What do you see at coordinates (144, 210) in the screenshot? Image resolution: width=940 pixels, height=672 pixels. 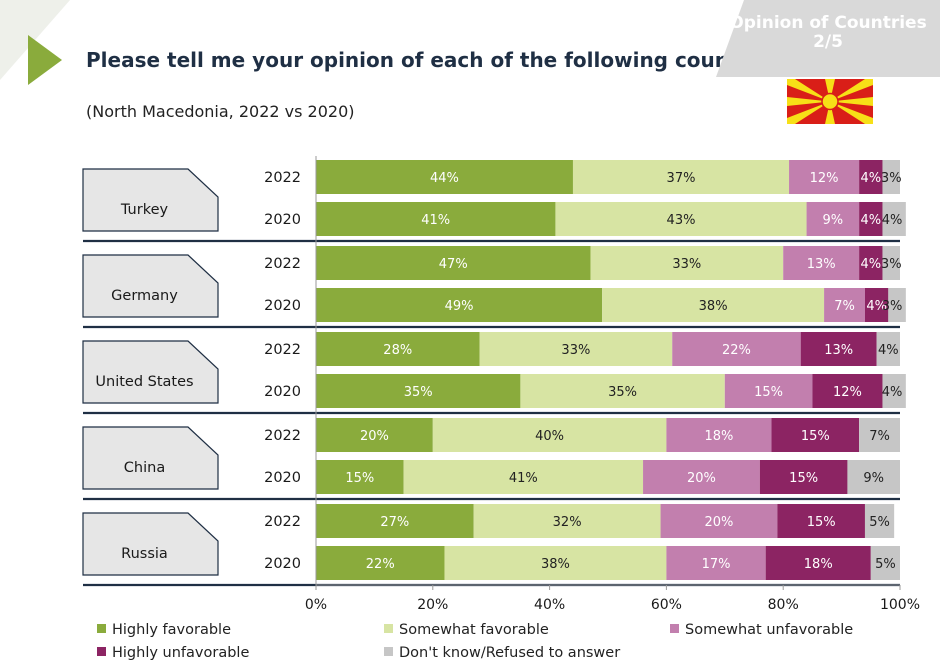 I see `country-label-turkey: Turkey` at bounding box center [144, 210].